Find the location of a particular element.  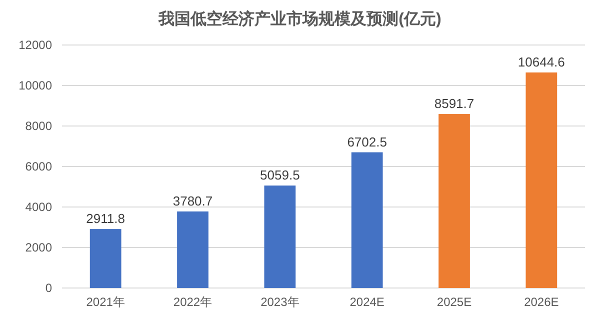

data-label: 8591.7 is located at coordinates (454, 104).